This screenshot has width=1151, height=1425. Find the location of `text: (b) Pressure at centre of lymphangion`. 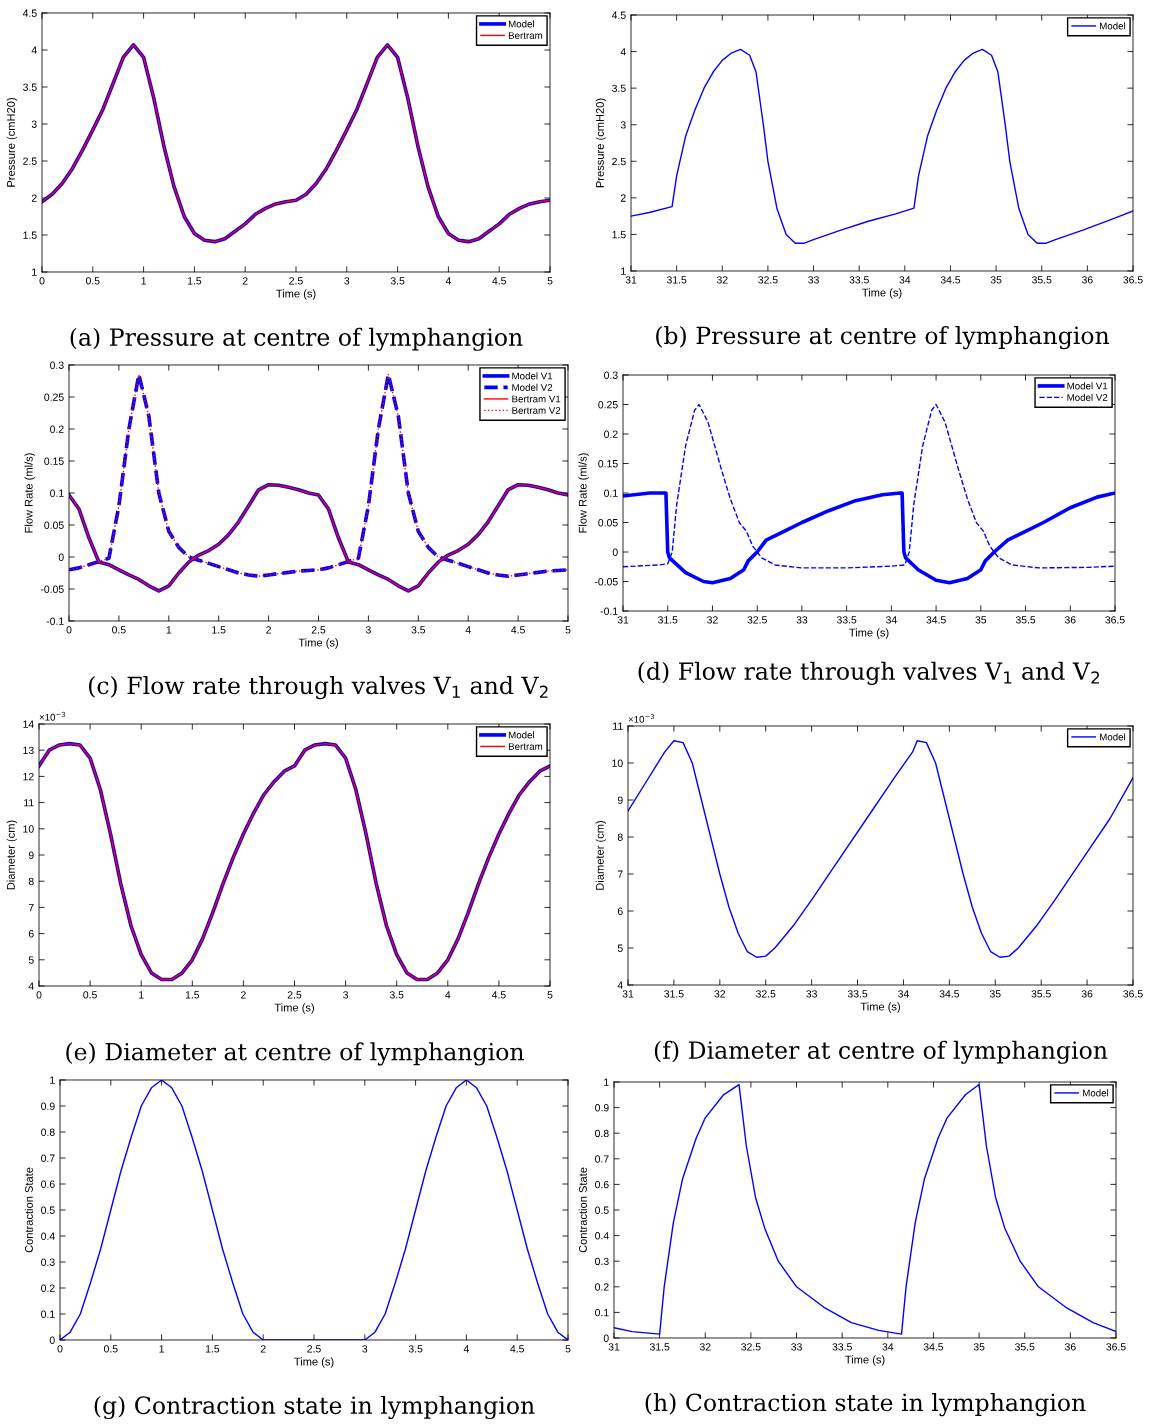

text: (b) Pressure at centre of lymphangion is located at coordinates (883, 338).